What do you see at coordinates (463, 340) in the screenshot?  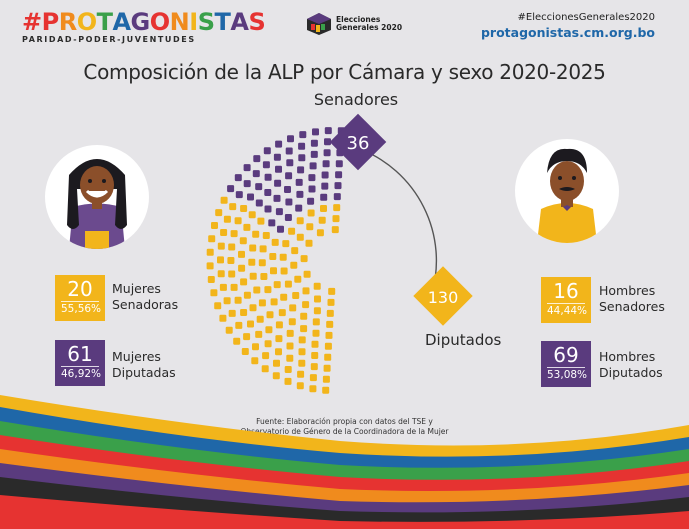 I see `diputados-label: Diputados` at bounding box center [463, 340].